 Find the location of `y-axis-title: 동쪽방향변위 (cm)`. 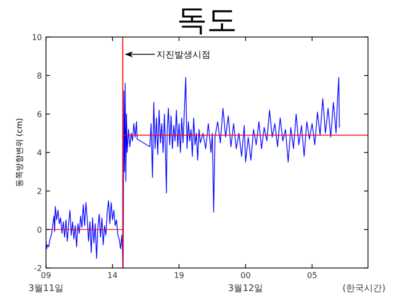

y-axis-title: 동쪽방향변위 (cm) is located at coordinates (19, 152).